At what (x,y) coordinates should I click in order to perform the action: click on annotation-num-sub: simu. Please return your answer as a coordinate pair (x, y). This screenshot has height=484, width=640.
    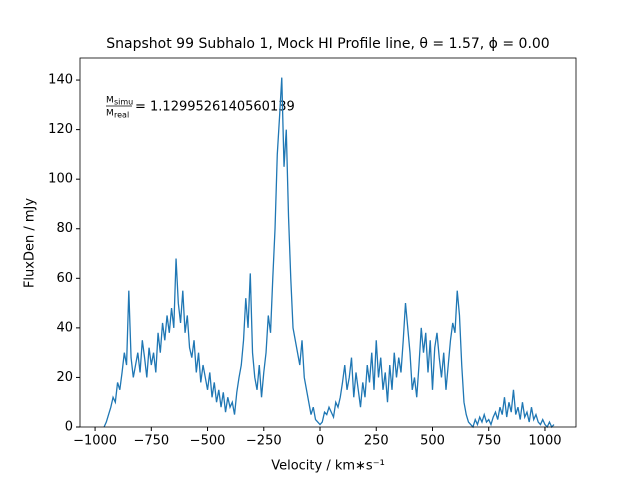
    Looking at the image, I should click on (123, 102).